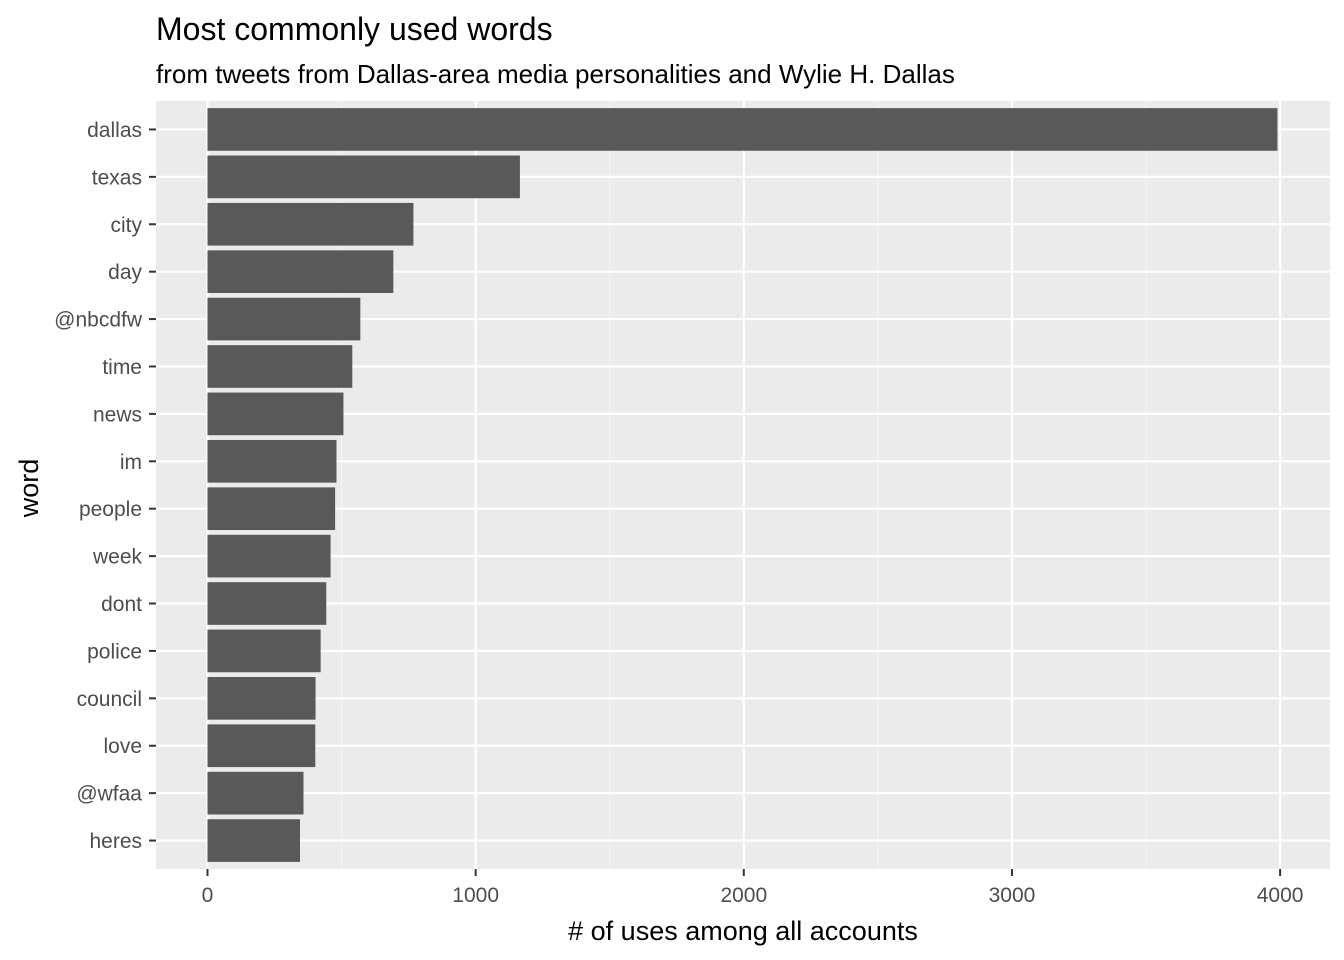 The width and height of the screenshot is (1344, 960). I want to click on bar-im, so click(272, 461).